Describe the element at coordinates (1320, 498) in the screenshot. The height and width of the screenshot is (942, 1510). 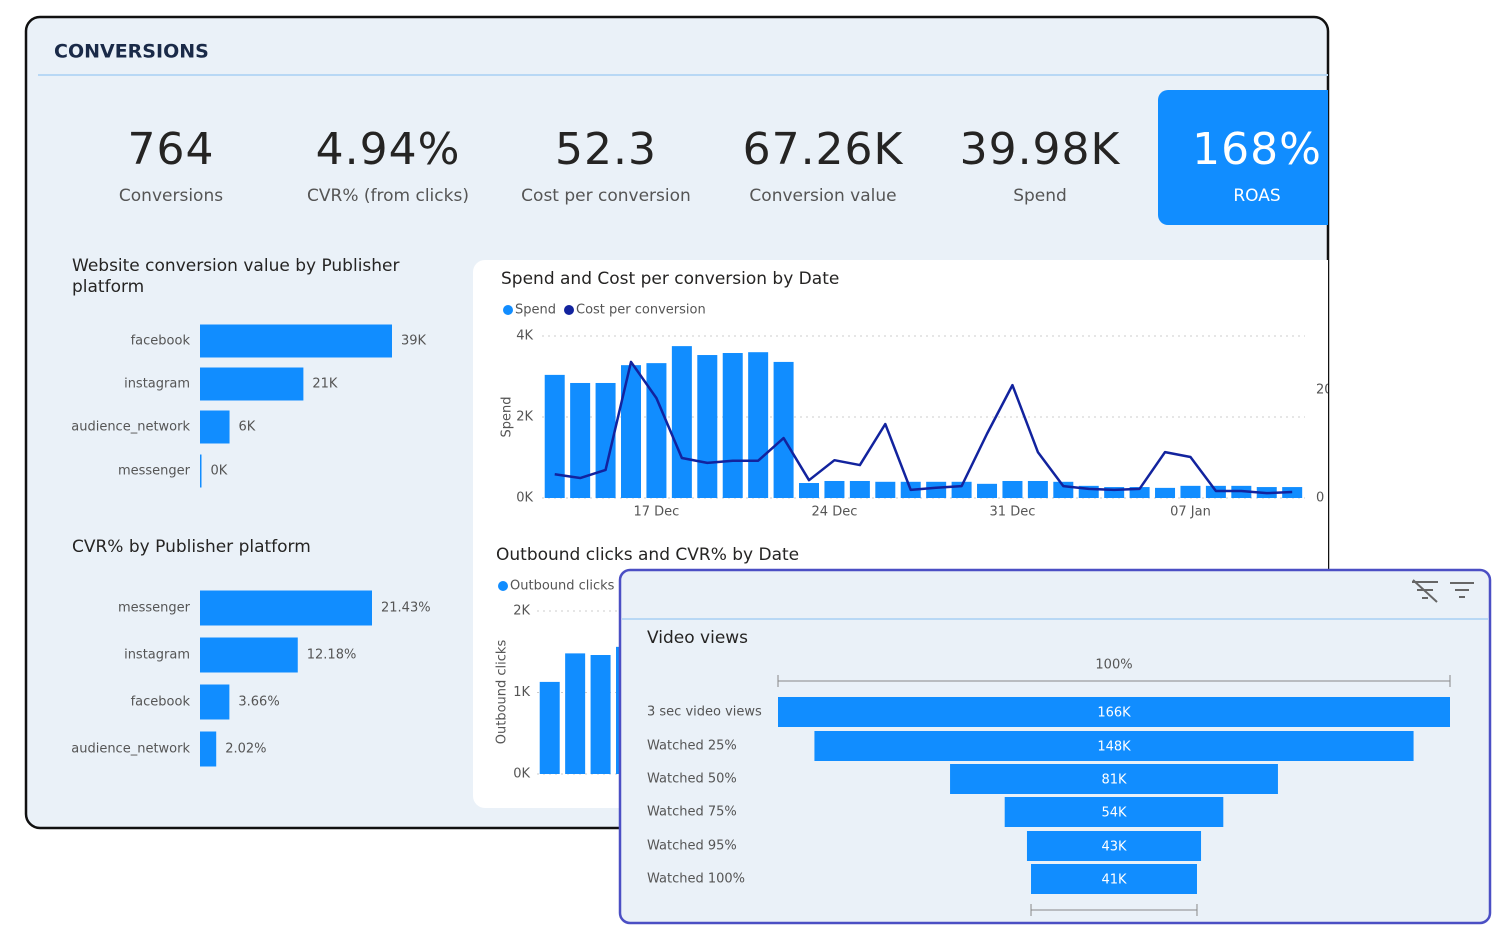
I see `y2-tick-label: 0` at that location.